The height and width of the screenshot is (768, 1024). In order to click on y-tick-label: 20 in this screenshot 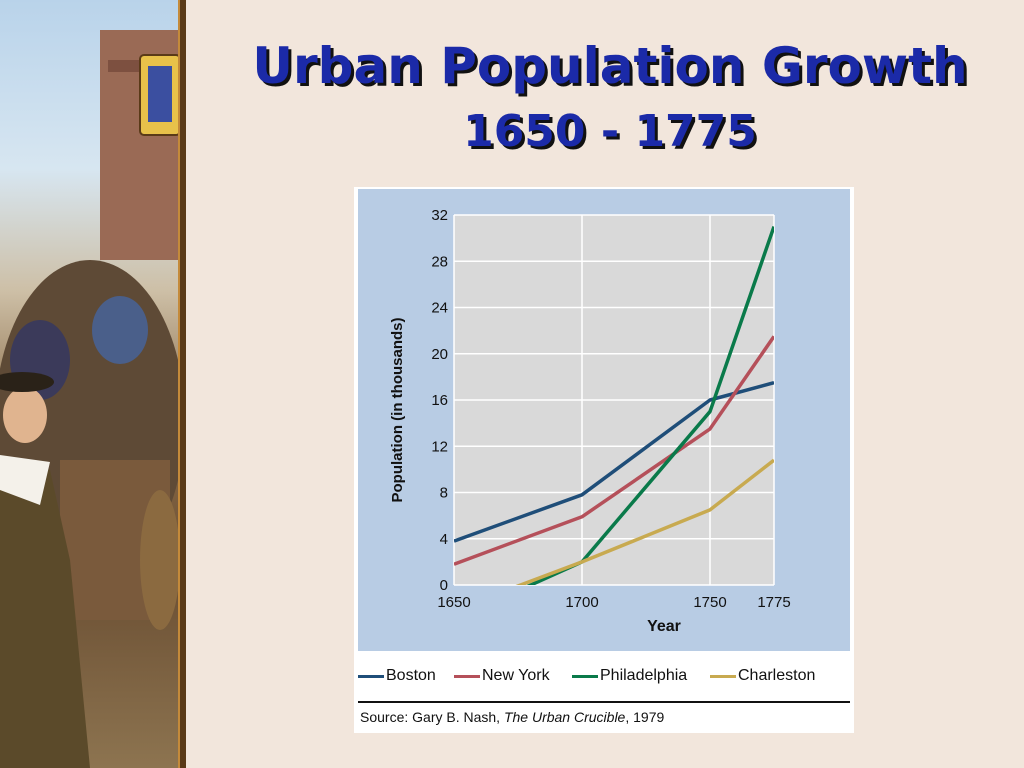, I will do `click(439, 354)`.